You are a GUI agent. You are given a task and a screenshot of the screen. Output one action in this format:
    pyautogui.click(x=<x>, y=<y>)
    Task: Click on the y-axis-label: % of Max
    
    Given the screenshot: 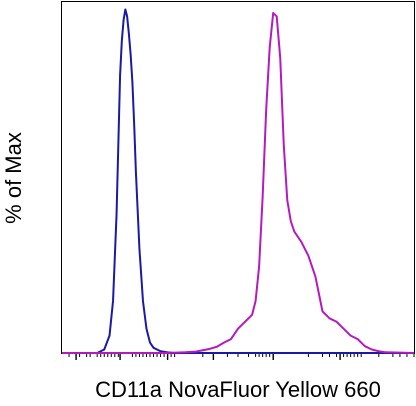 What is the action you would take?
    pyautogui.click(x=13, y=178)
    